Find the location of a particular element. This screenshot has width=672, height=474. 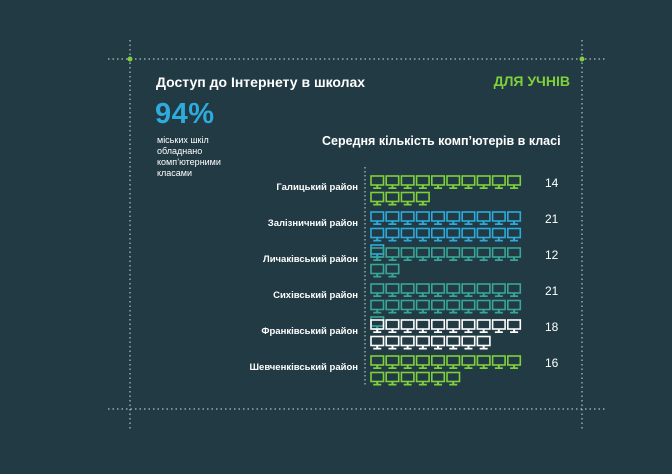

value-label: 16 is located at coordinates (552, 363).